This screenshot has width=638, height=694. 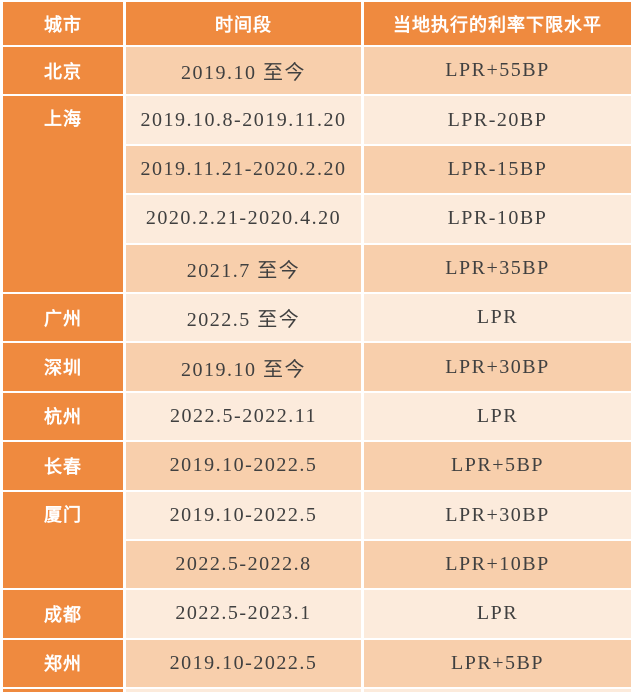 I want to click on city-cell: 长春, so click(x=63, y=466).